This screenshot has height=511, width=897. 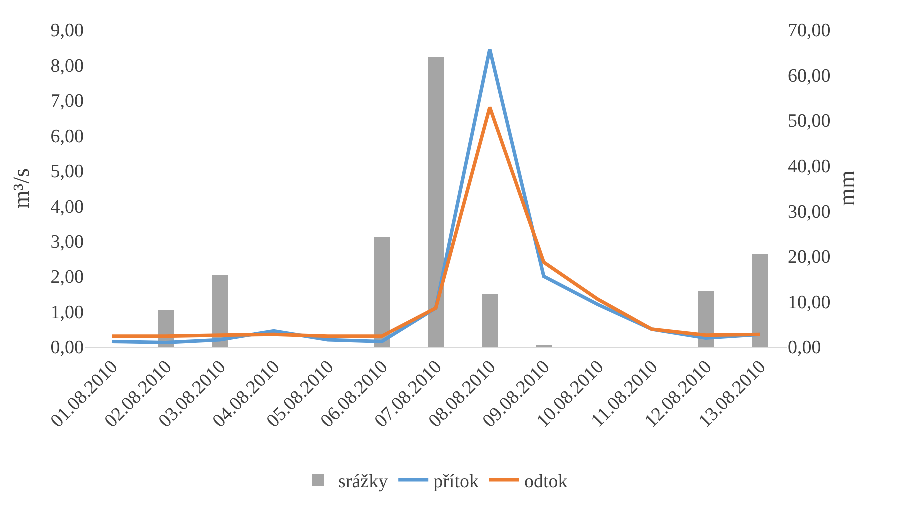 I want to click on y2-tick-label: 0,00, so click(x=805, y=348).